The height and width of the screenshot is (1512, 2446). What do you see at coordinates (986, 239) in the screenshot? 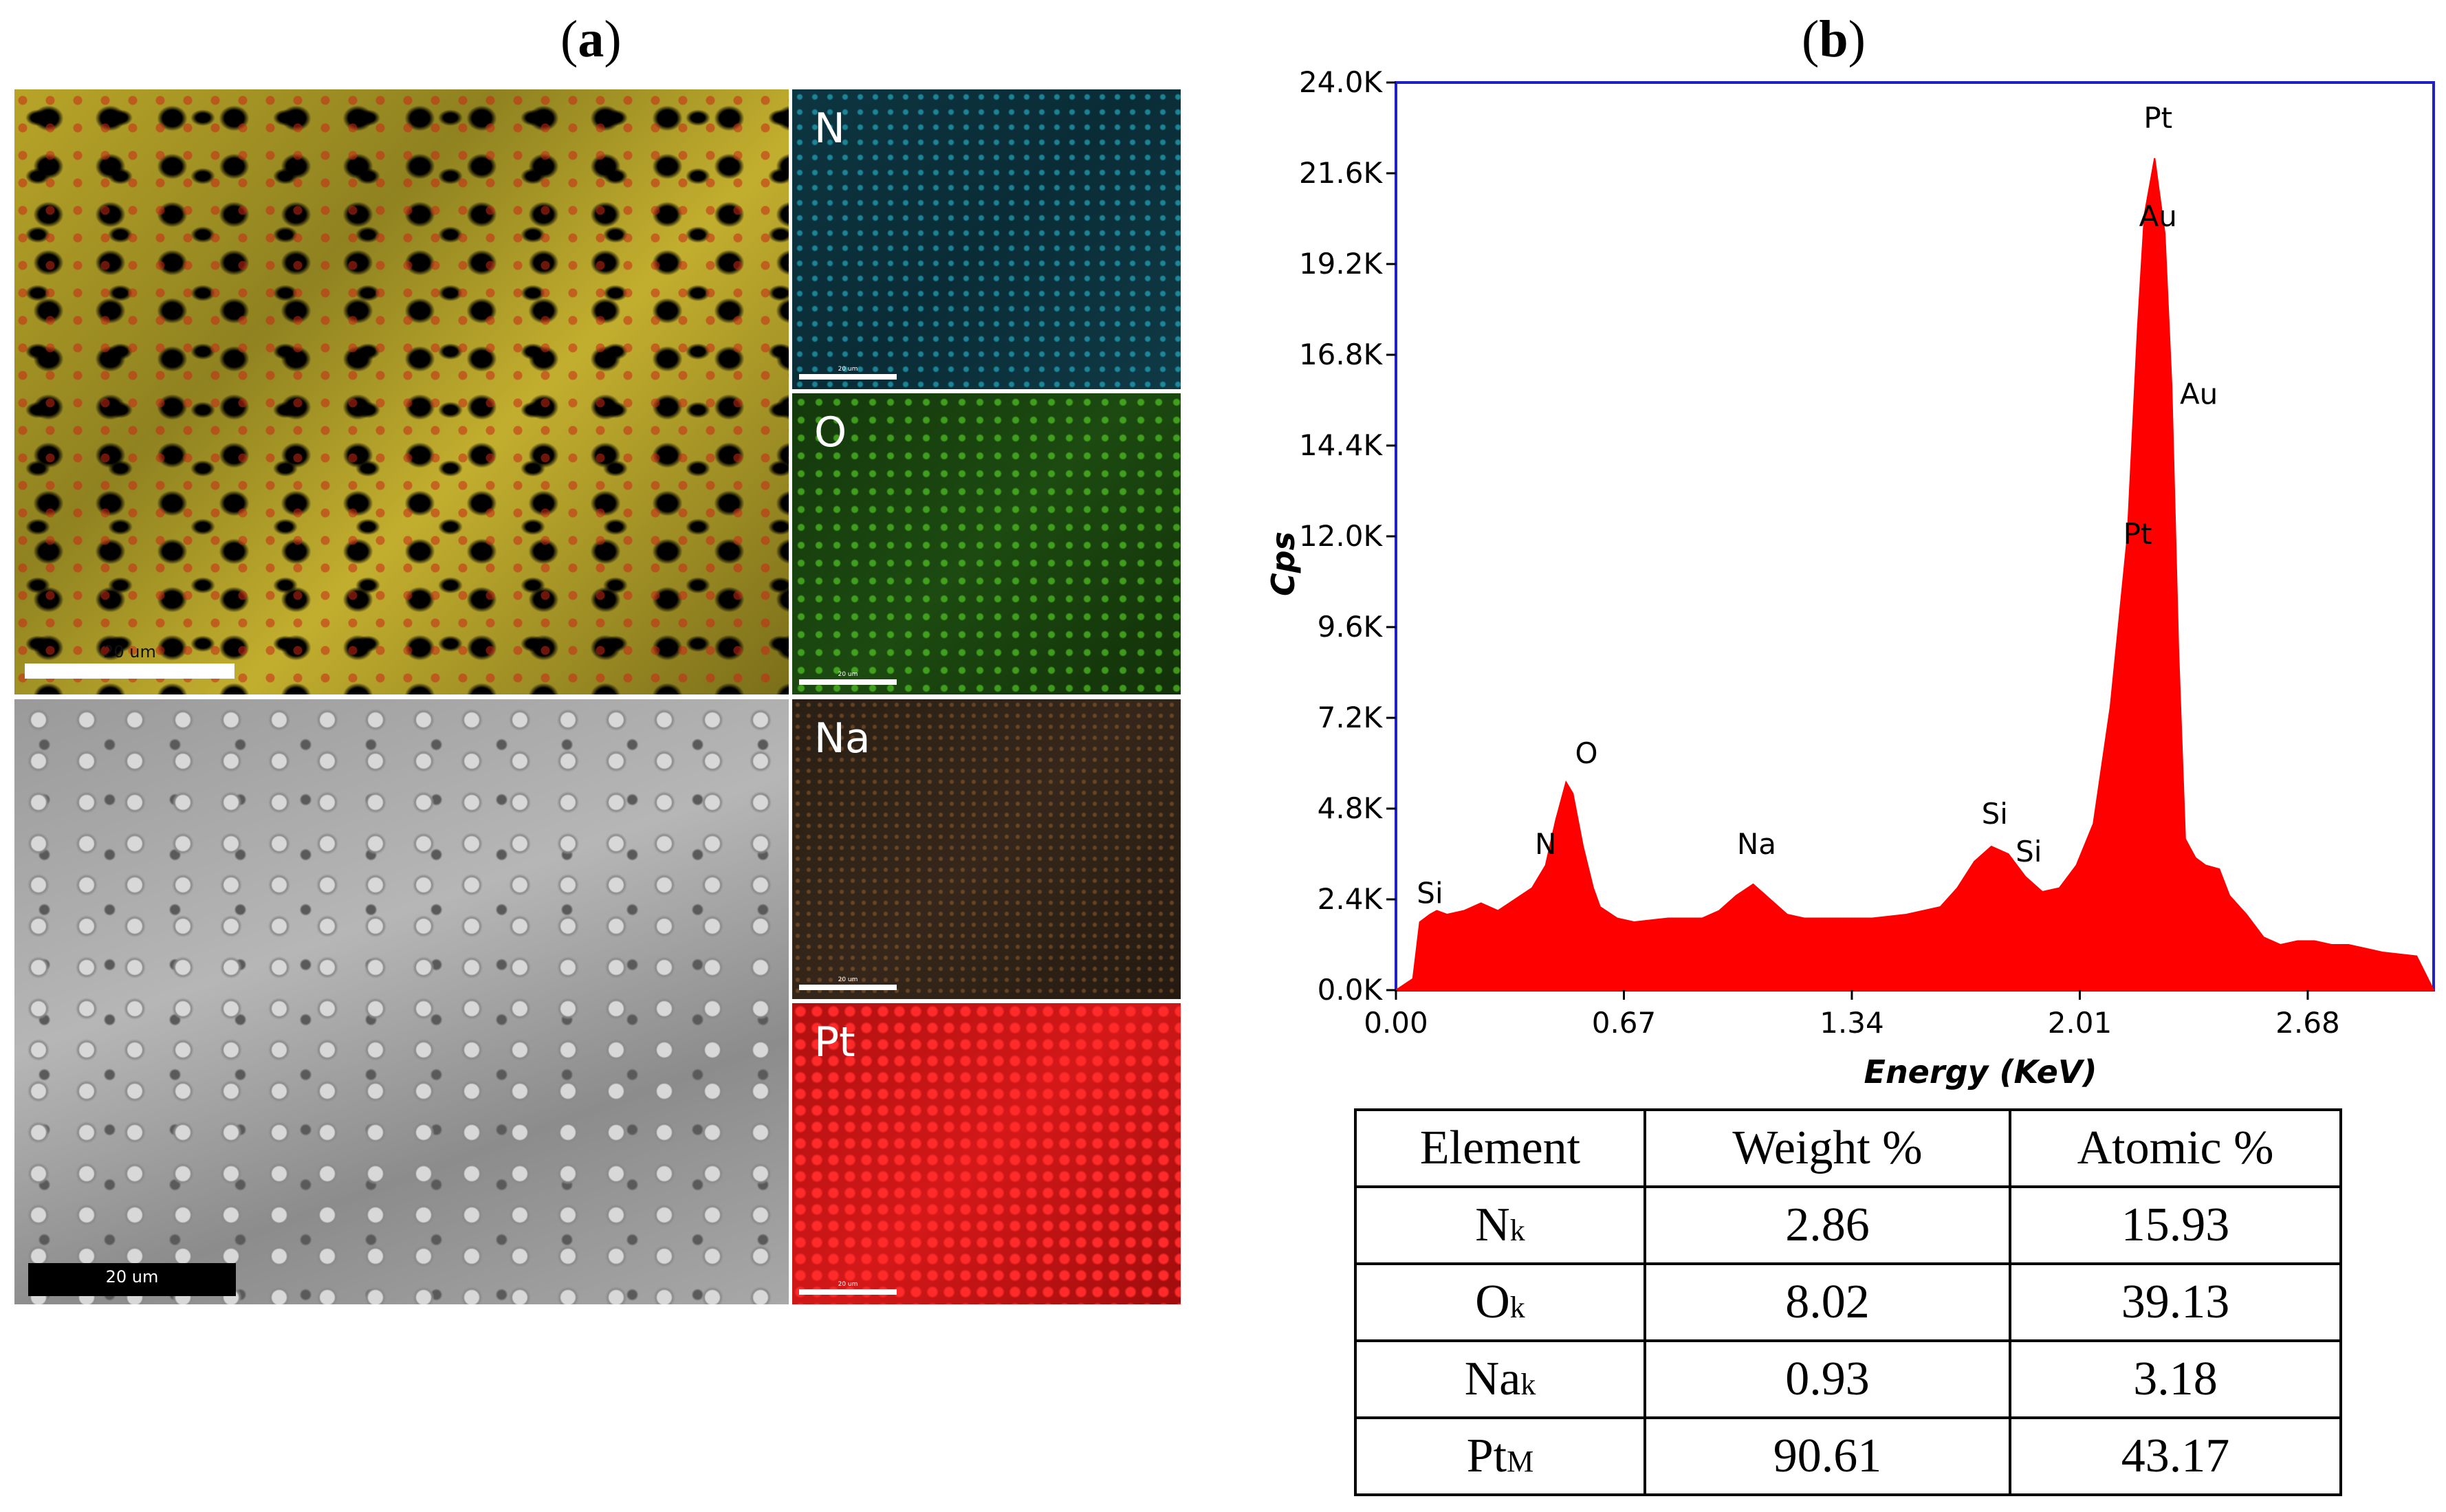
I see `map-n: N 20 um` at bounding box center [986, 239].